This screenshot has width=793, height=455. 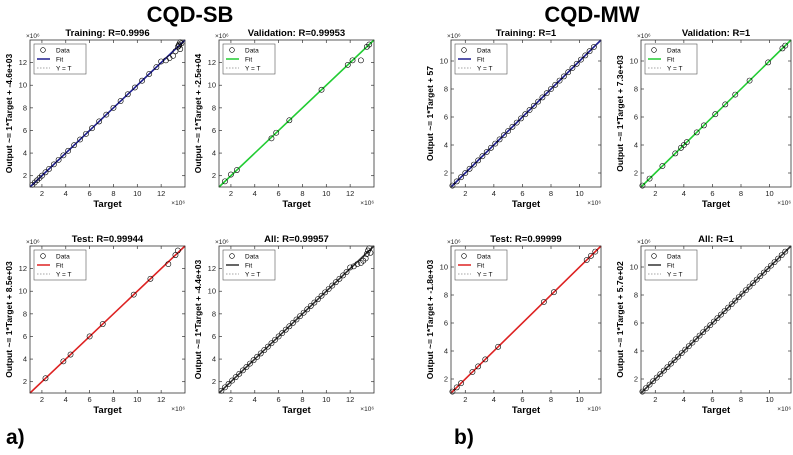 What do you see at coordinates (108, 239) in the screenshot?
I see `plot-title: Test: R=0.99944` at bounding box center [108, 239].